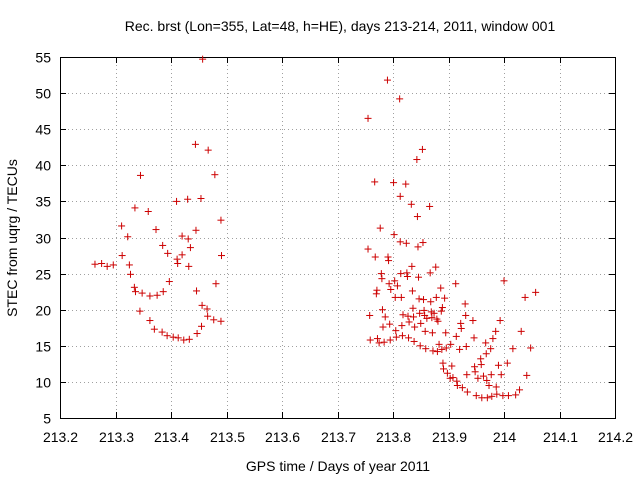 This screenshot has width=640, height=480. What do you see at coordinates (43, 166) in the screenshot?
I see `y-tick-label: 40` at bounding box center [43, 166].